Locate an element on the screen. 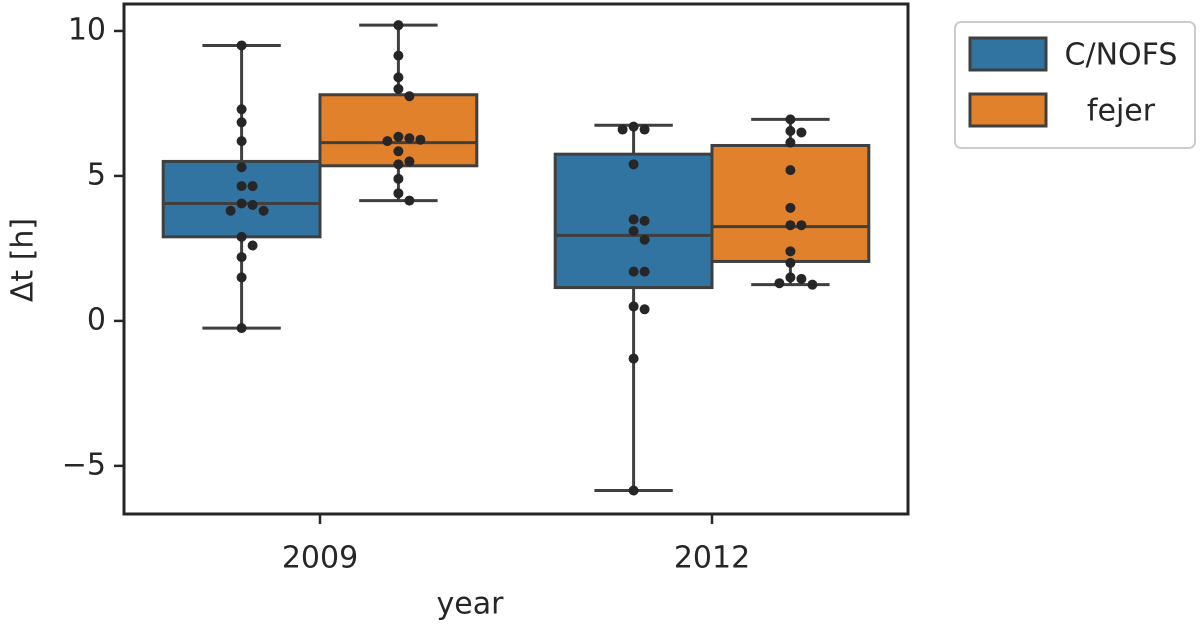 The image size is (1200, 633). legend-label: fejer is located at coordinates (1121, 111).